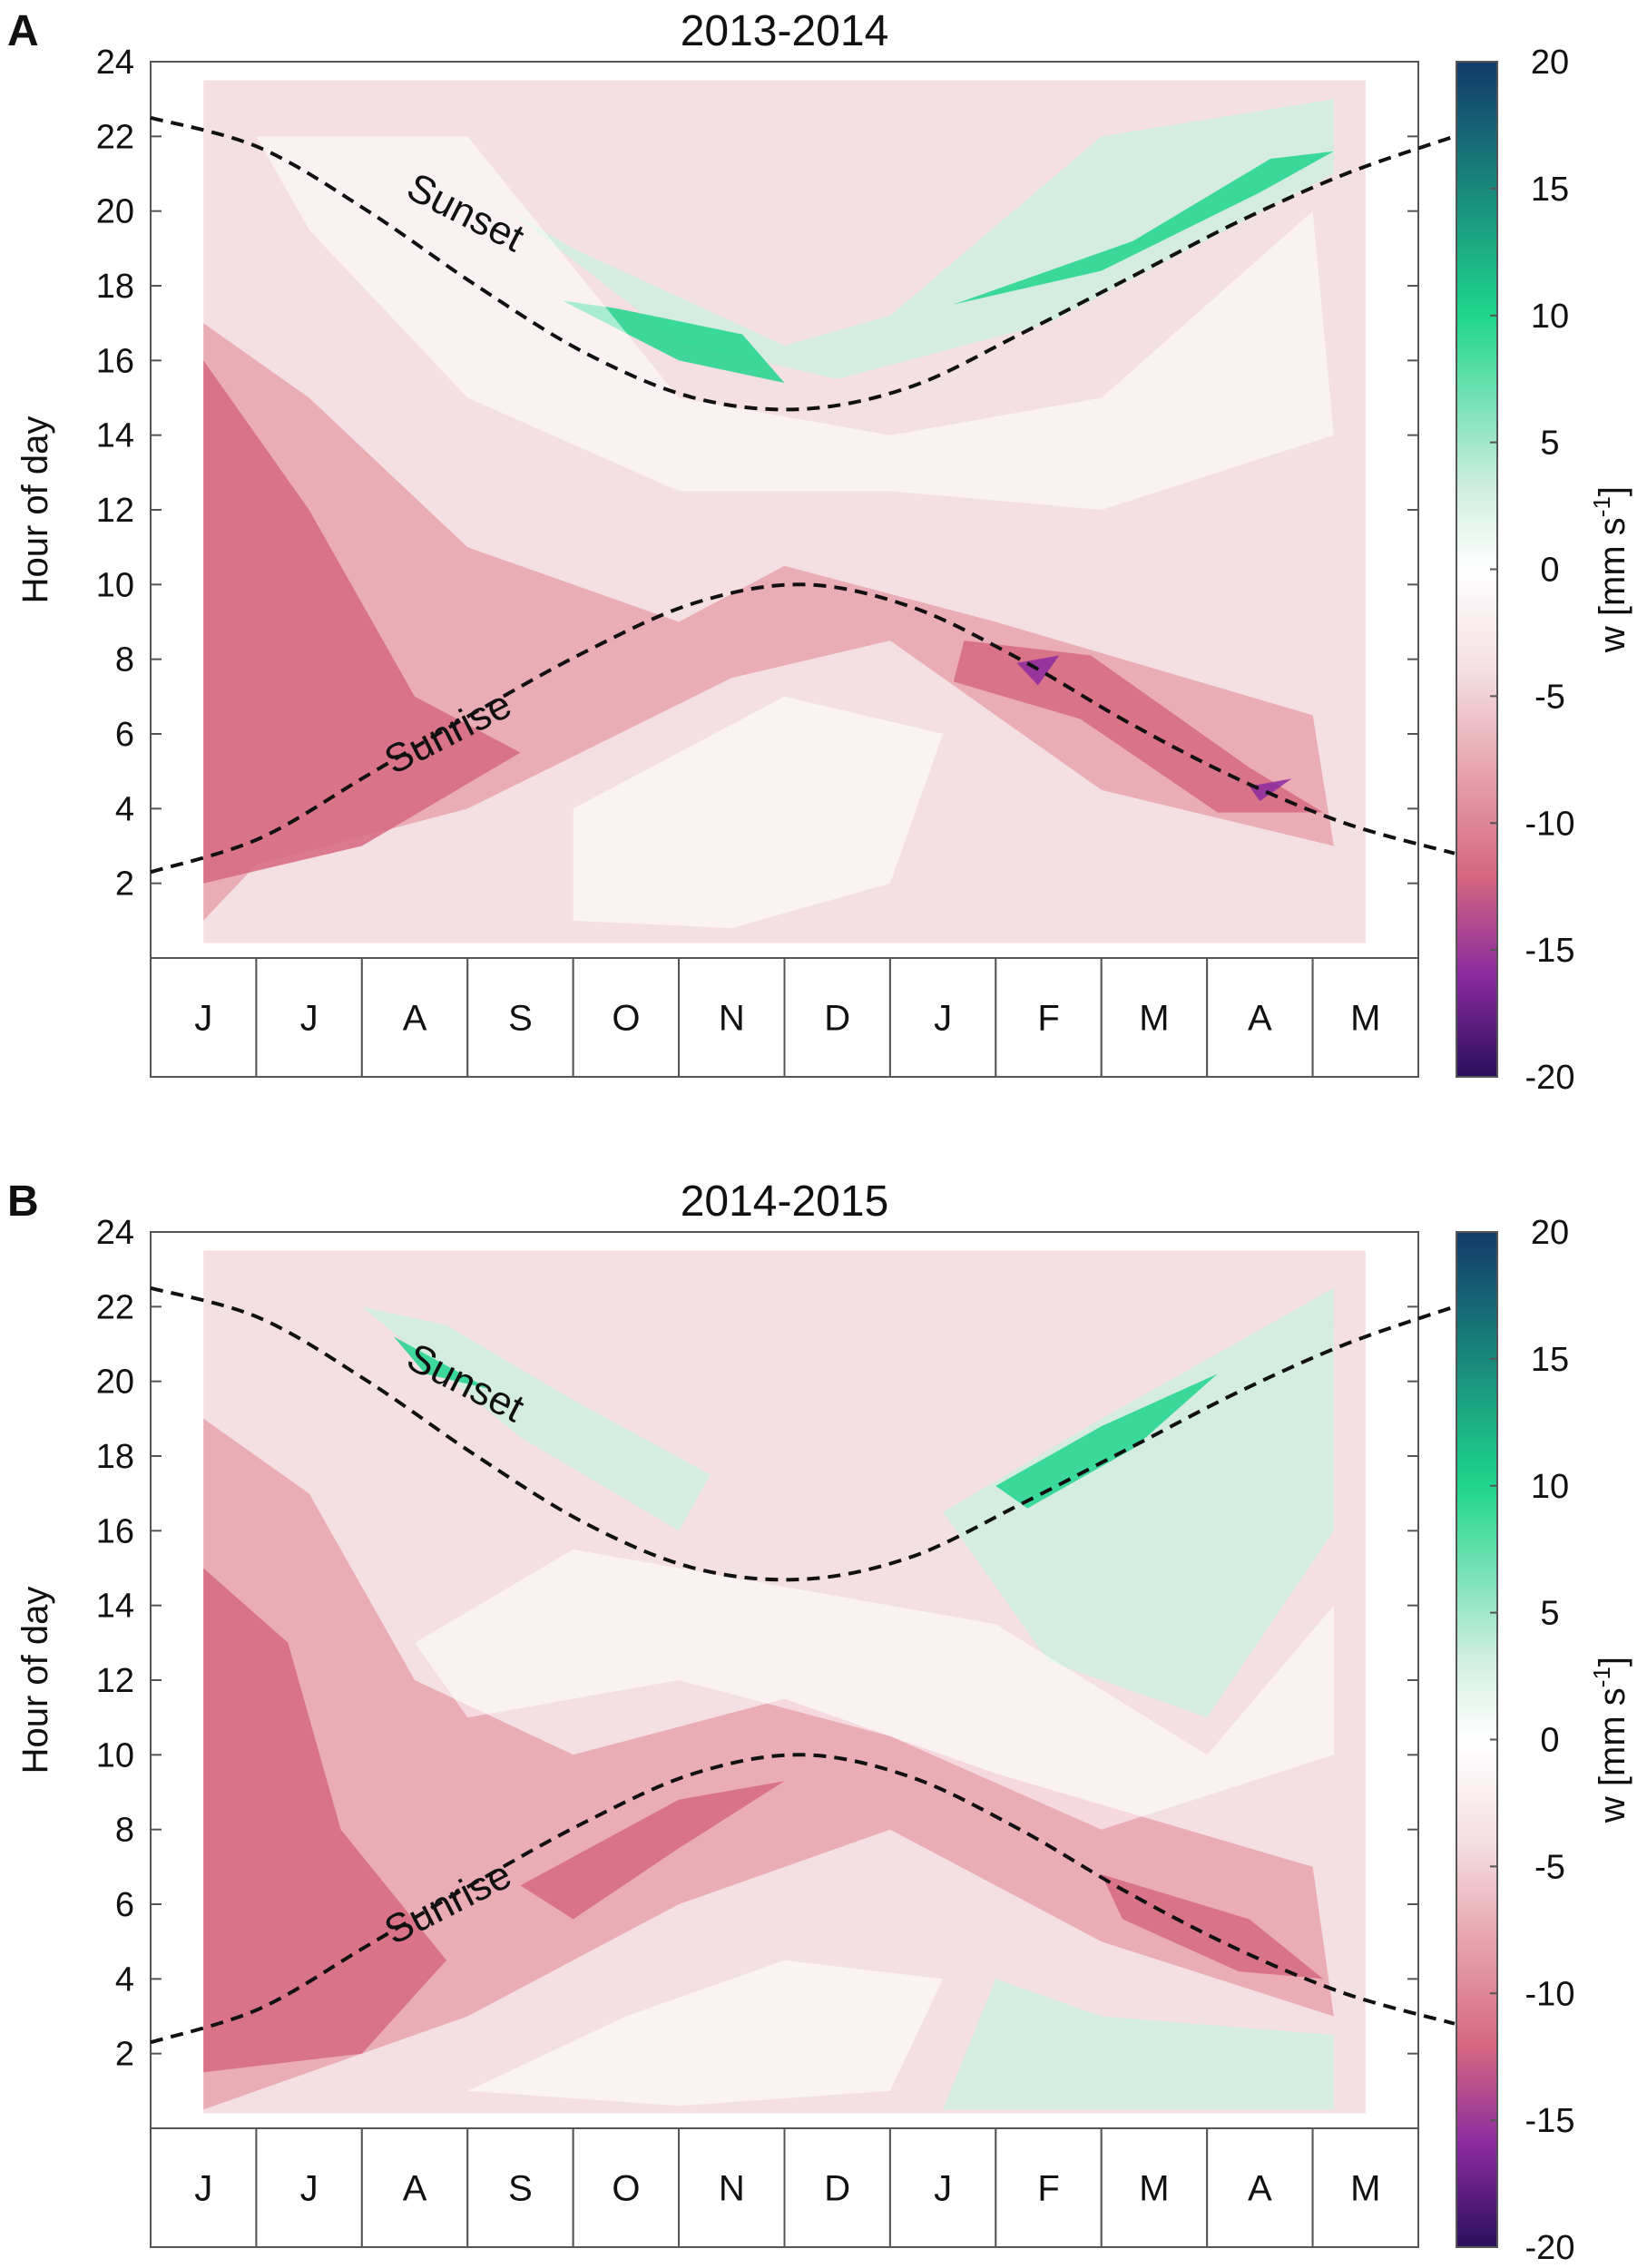 This screenshot has width=1647, height=2268. What do you see at coordinates (1549, 1614) in the screenshot?
I see `colorbar-tick-label: 5` at bounding box center [1549, 1614].